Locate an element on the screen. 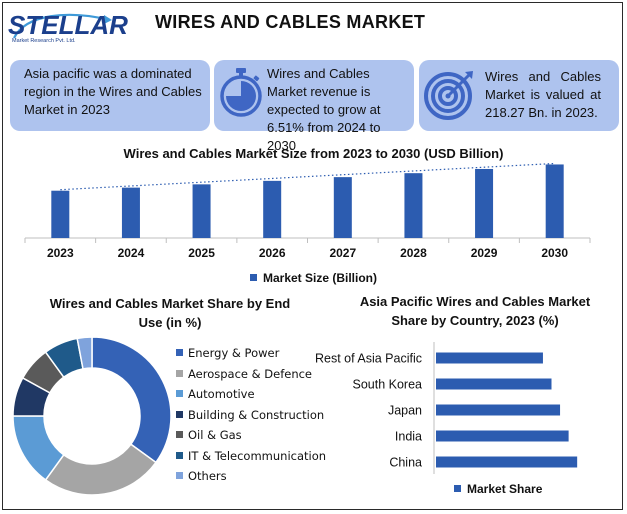  legend-item: IT & Telecommunication is located at coordinates (251, 459).